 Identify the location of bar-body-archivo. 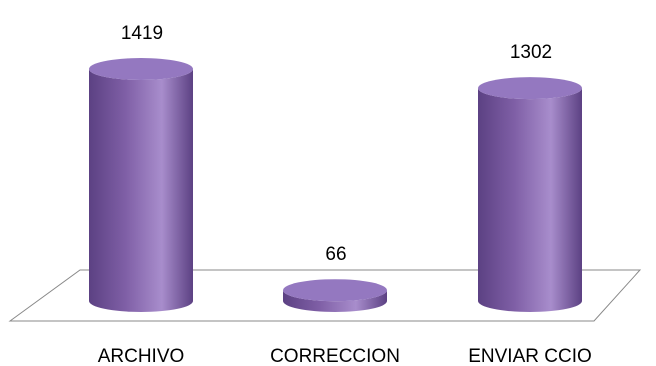
(141, 190).